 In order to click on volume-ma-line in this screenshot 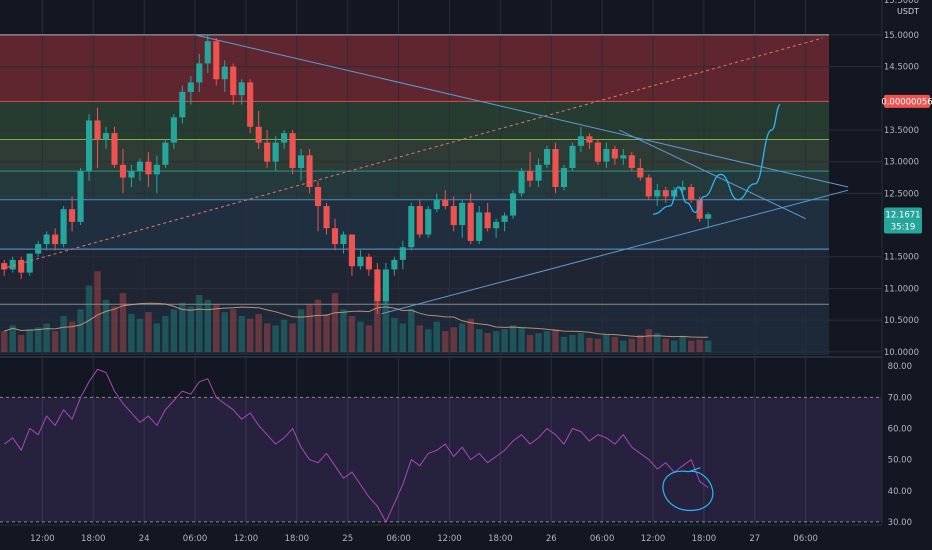, I will do `click(356, 320)`.